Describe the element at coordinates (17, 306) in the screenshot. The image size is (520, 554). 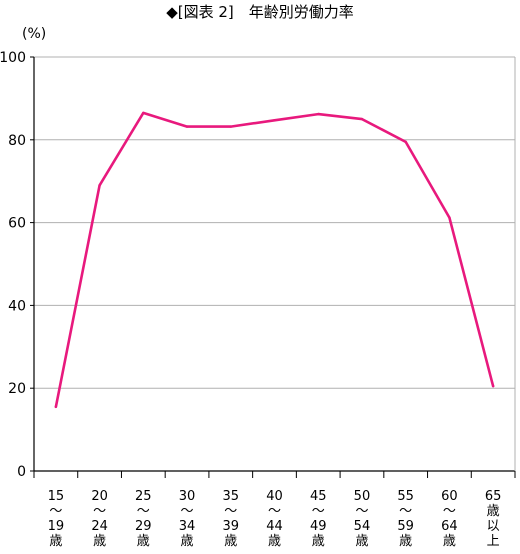
I see `y-tick-label: 40` at that location.